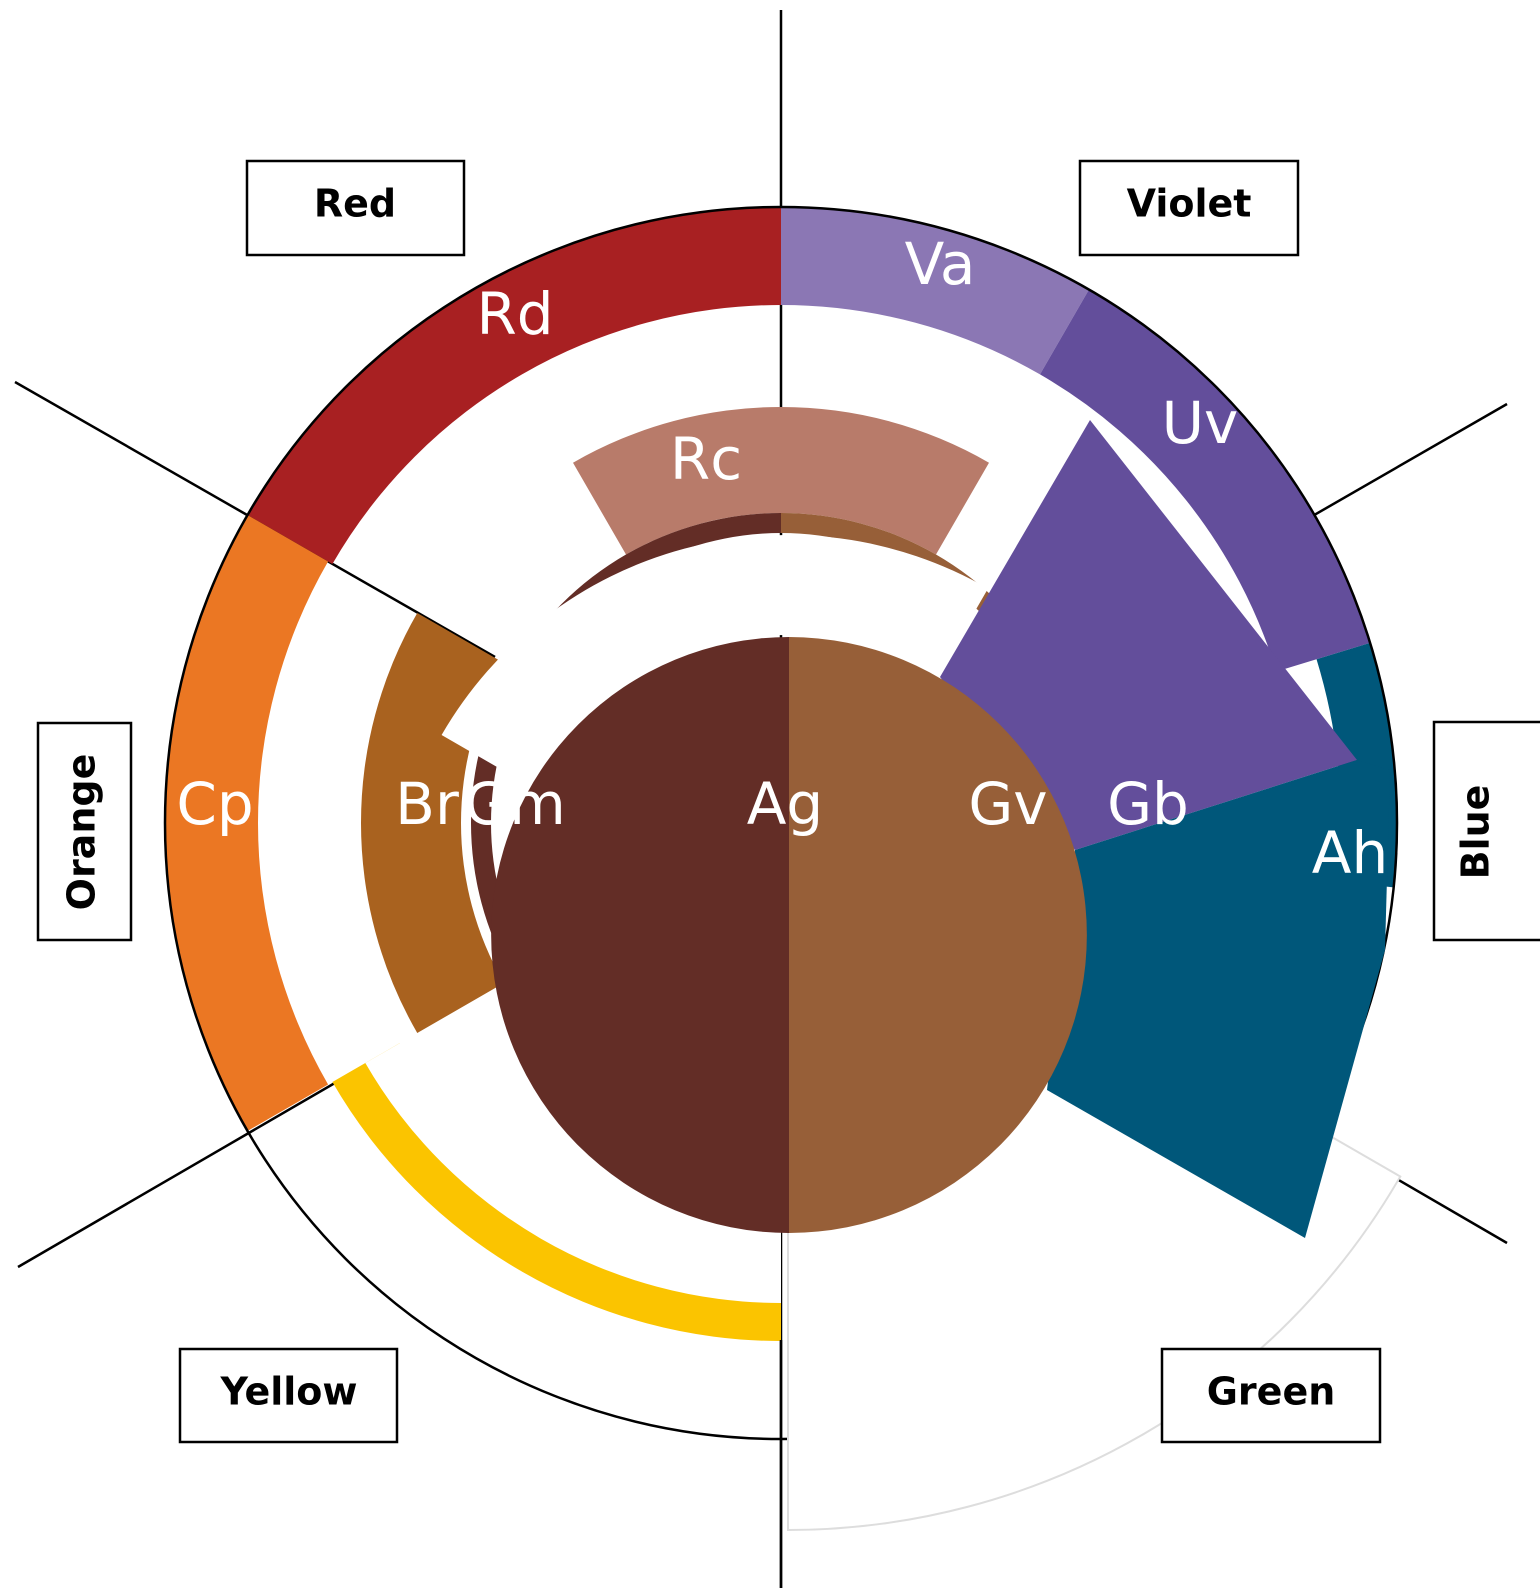 Image resolution: width=1540 pixels, height=1588 pixels. I want to click on group-label: Green, so click(1271, 1392).